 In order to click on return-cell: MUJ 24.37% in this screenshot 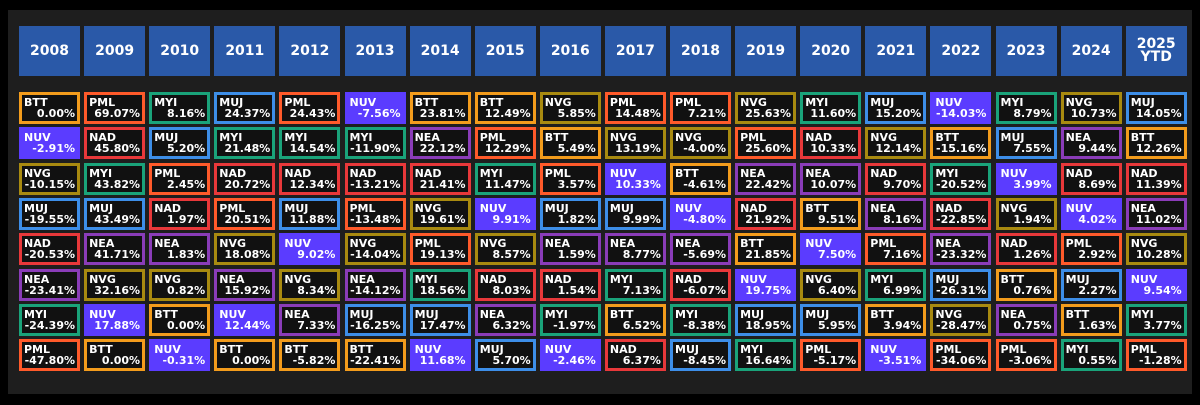, I will do `click(245, 108)`.